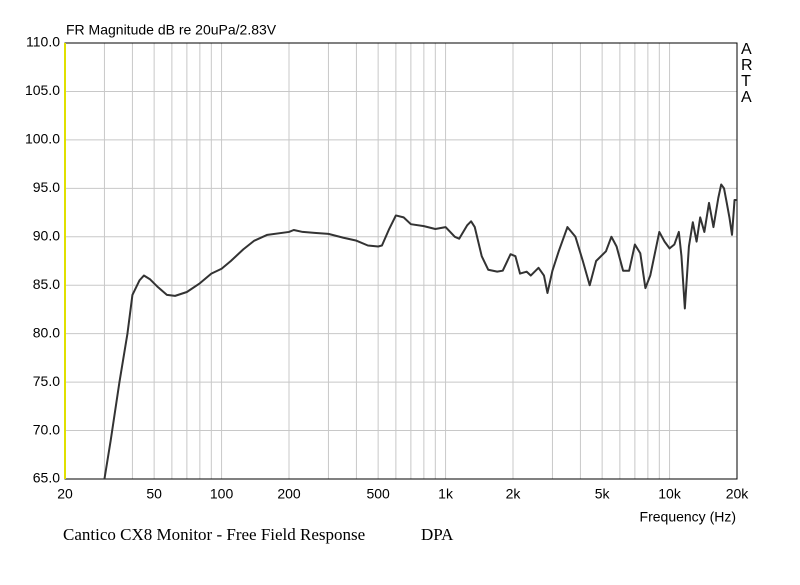 This screenshot has width=800, height=585. What do you see at coordinates (46, 235) in the screenshot?
I see `y-tick-label: 90.0` at bounding box center [46, 235].